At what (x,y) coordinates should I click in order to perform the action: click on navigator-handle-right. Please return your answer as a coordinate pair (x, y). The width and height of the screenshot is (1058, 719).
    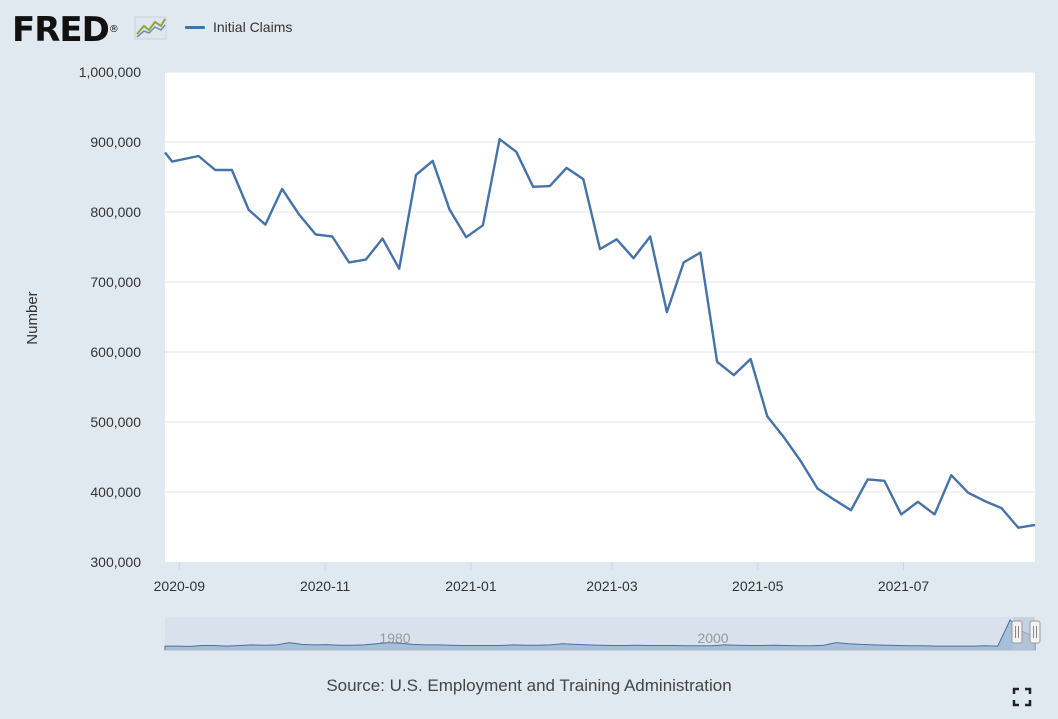
    Looking at the image, I should click on (1035, 632).